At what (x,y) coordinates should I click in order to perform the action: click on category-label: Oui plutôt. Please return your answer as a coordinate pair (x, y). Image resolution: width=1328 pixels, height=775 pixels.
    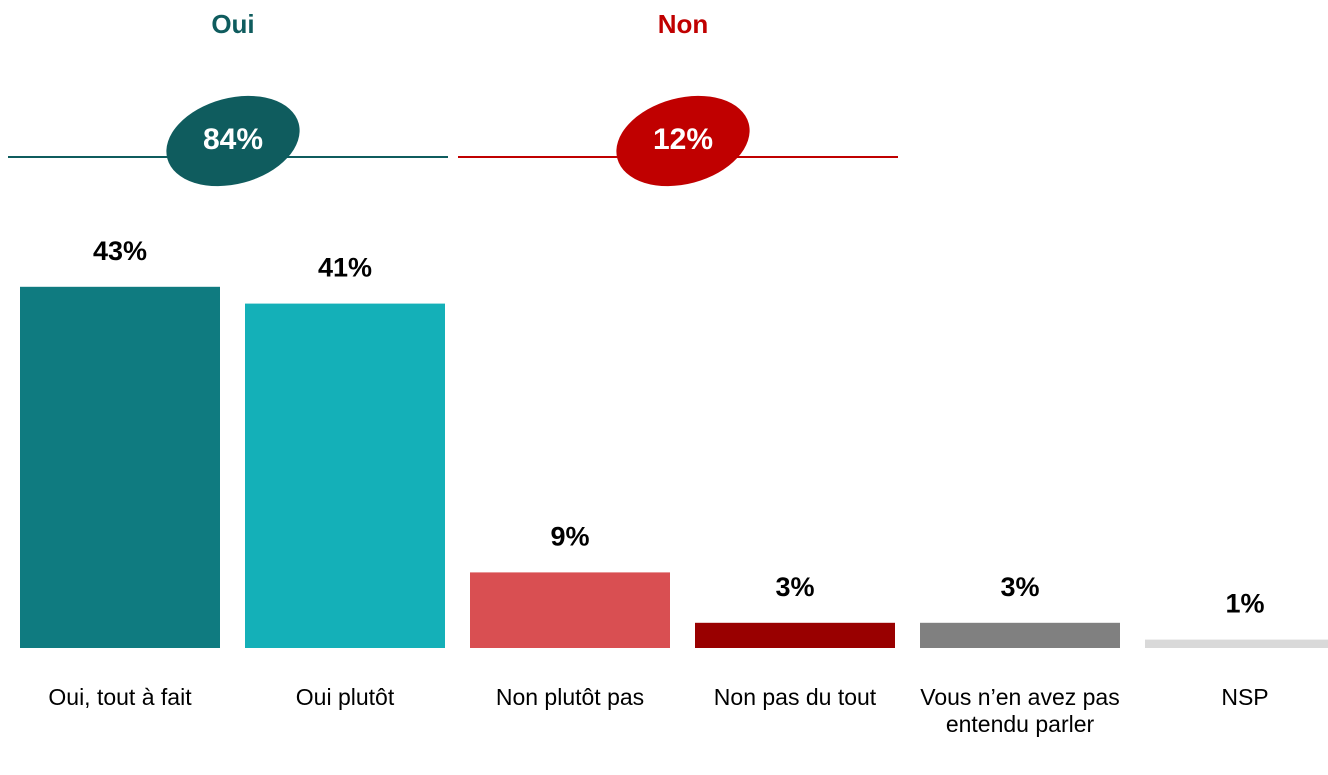
    Looking at the image, I should click on (345, 697).